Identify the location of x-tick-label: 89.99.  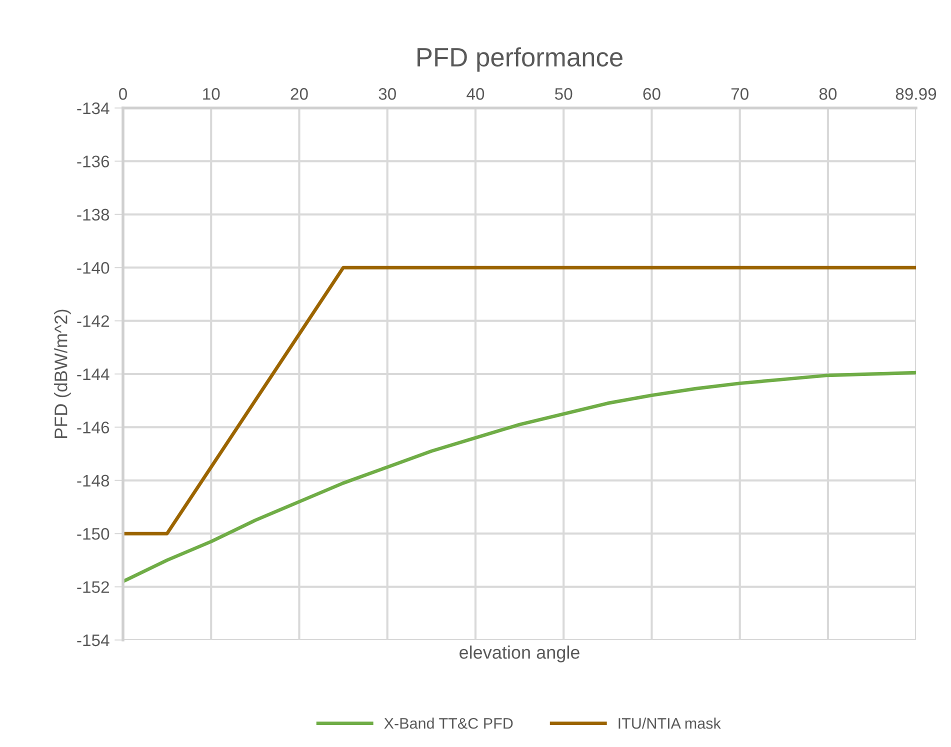
(916, 94).